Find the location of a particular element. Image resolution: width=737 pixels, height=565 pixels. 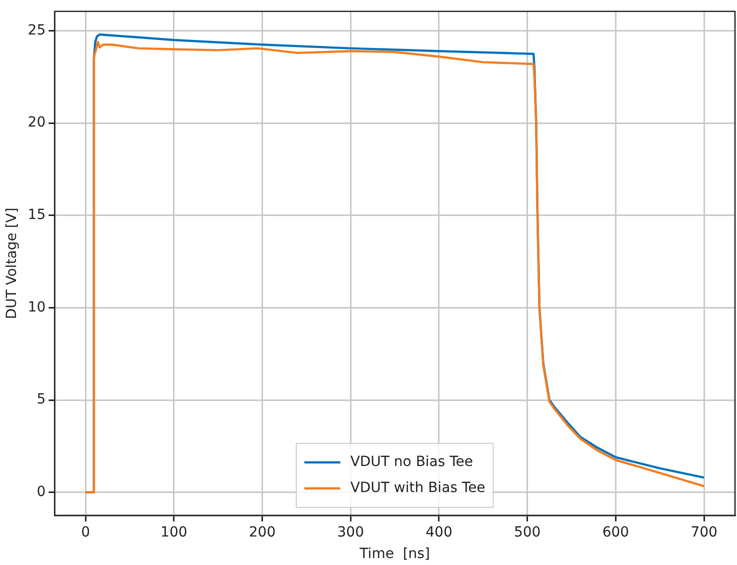

y-tick-label: 5 is located at coordinates (41, 400).